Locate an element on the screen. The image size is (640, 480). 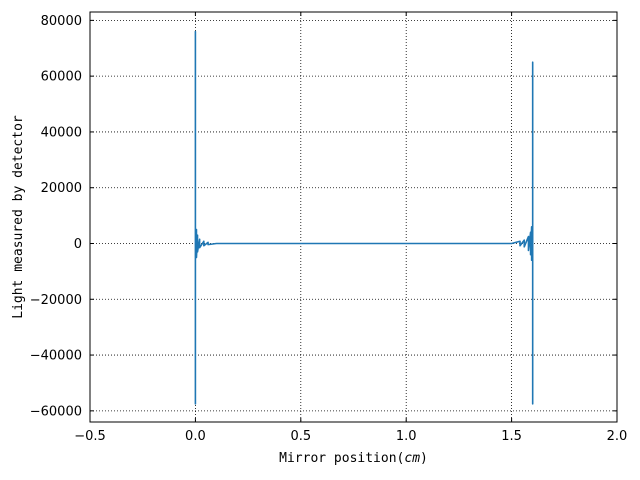
x-tick-label: 0.5 is located at coordinates (300, 436).